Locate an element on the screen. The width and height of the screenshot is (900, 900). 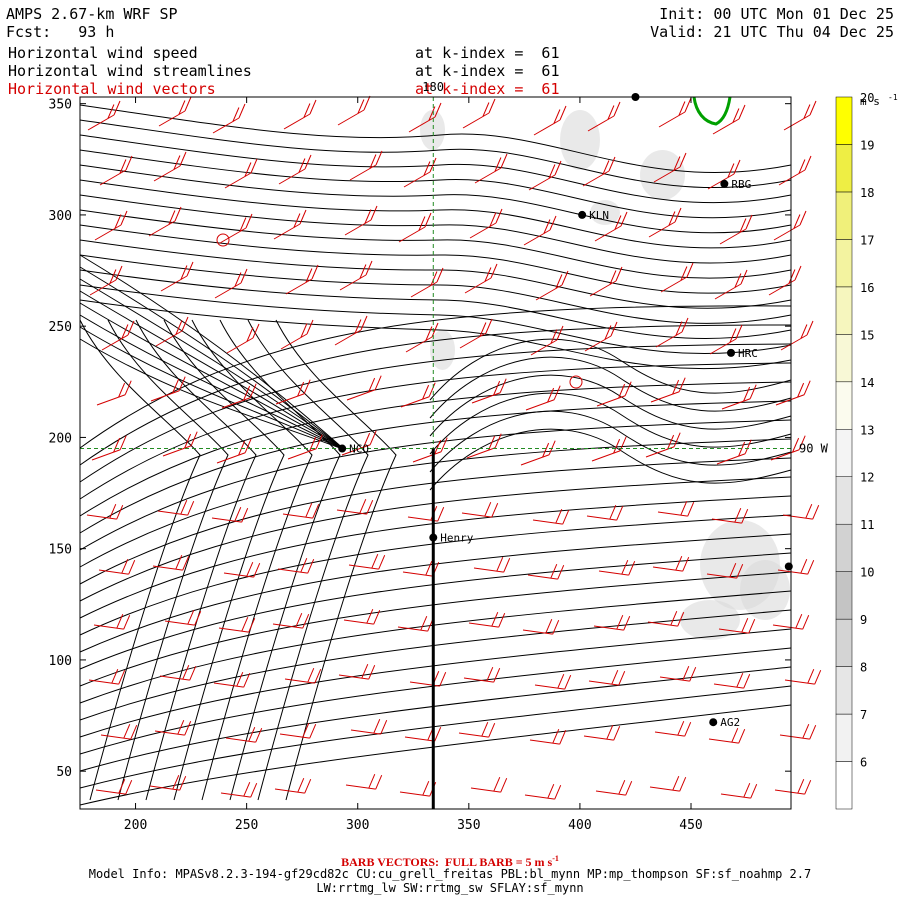
colorbar-tick-label: 16 is located at coordinates (867, 288).